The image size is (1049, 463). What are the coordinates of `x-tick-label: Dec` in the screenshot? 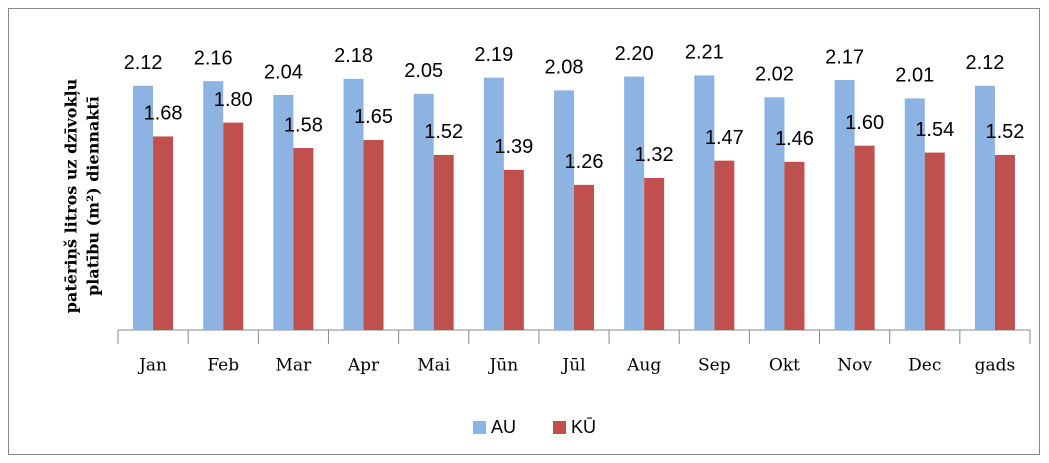 It's located at (924, 366).